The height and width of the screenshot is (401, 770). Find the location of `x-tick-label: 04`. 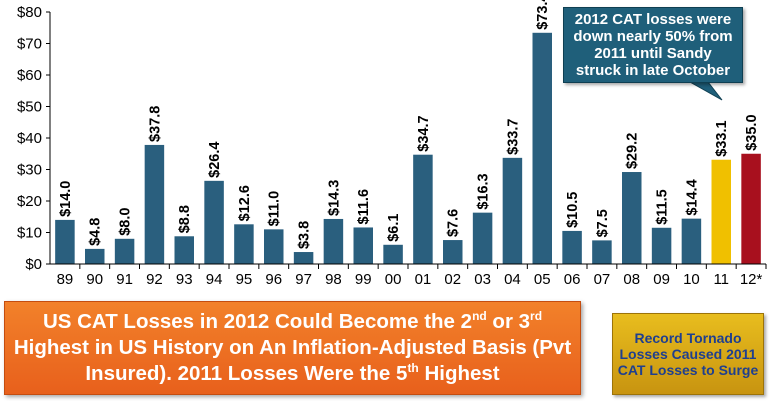

x-tick-label: 04 is located at coordinates (512, 279).